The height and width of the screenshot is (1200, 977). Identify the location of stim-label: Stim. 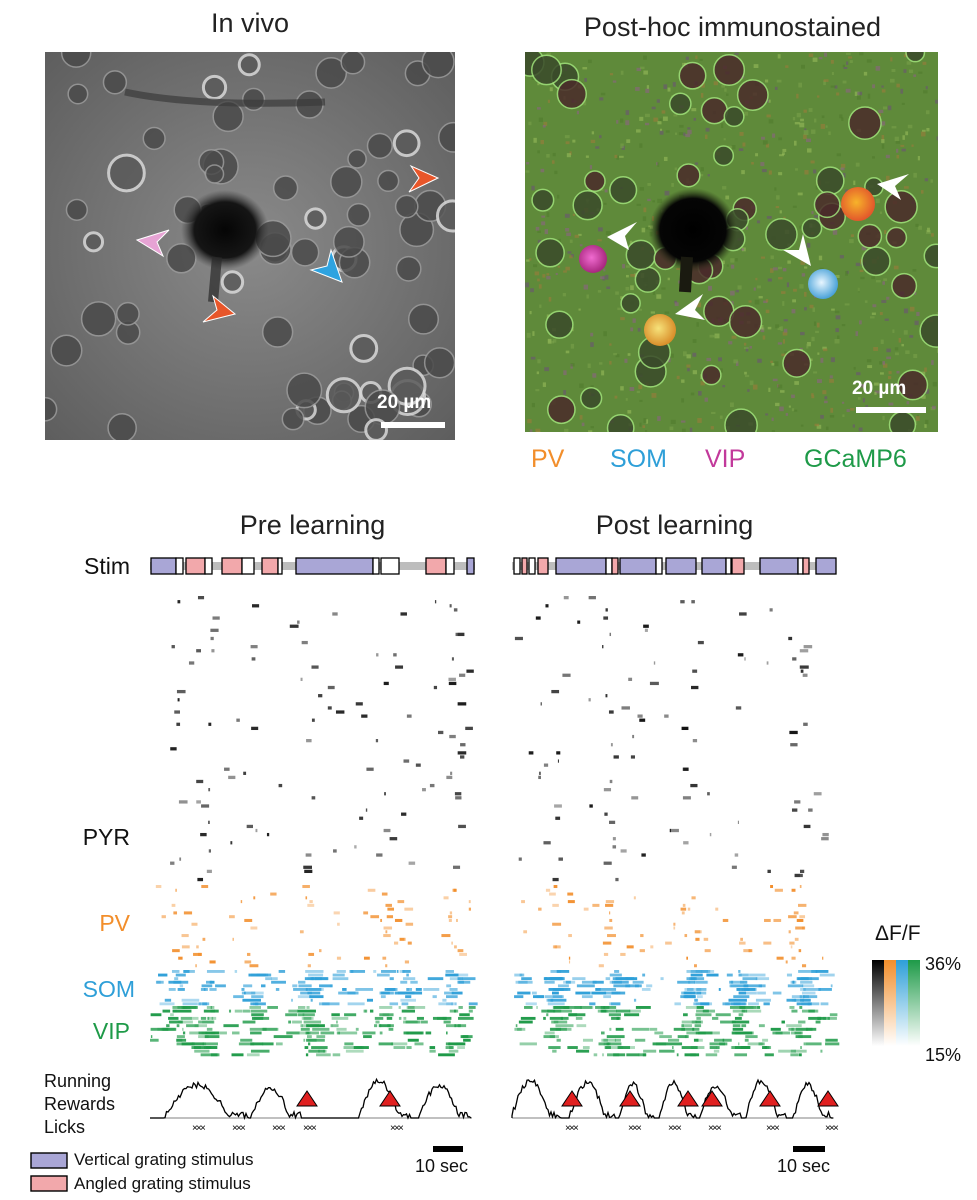
(107, 566).